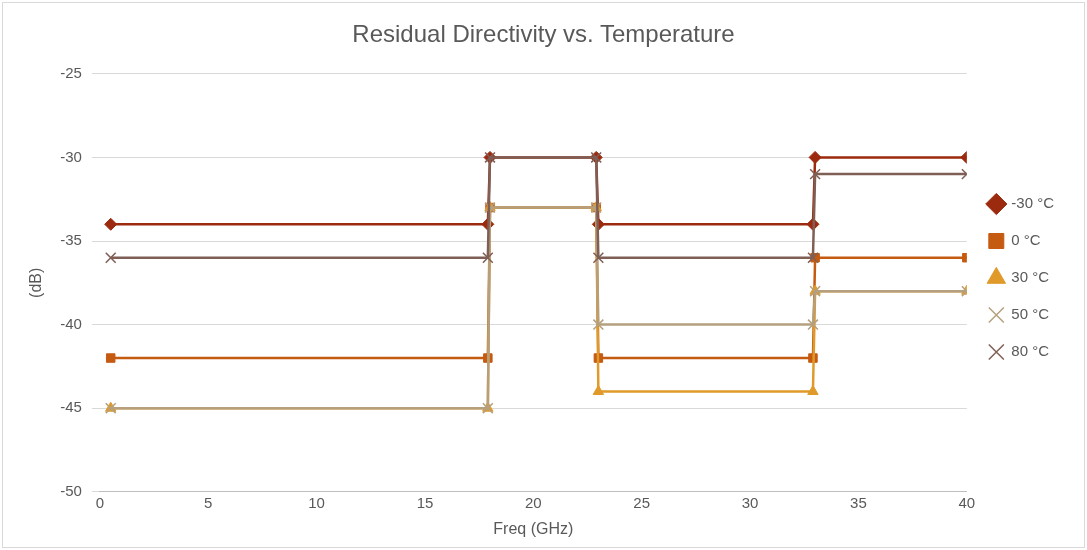 This screenshot has height=550, width=1087. Describe the element at coordinates (858, 502) in the screenshot. I see `x-tick-label: 35` at that location.